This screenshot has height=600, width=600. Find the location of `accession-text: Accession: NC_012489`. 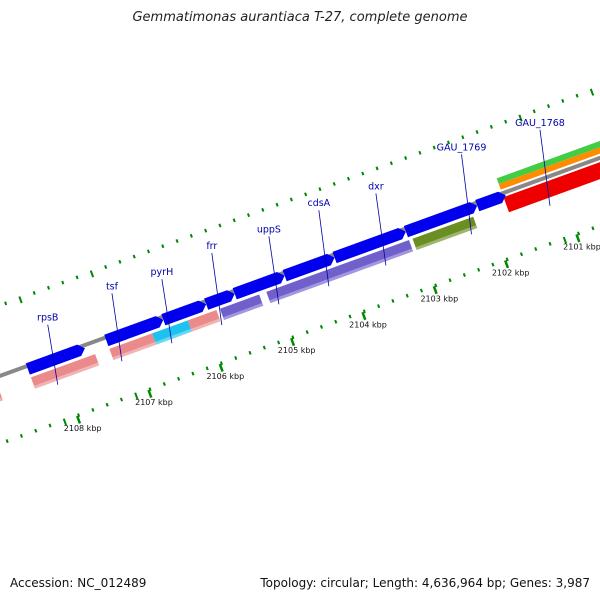

accession-text: Accession: NC_012489 is located at coordinates (78, 583).